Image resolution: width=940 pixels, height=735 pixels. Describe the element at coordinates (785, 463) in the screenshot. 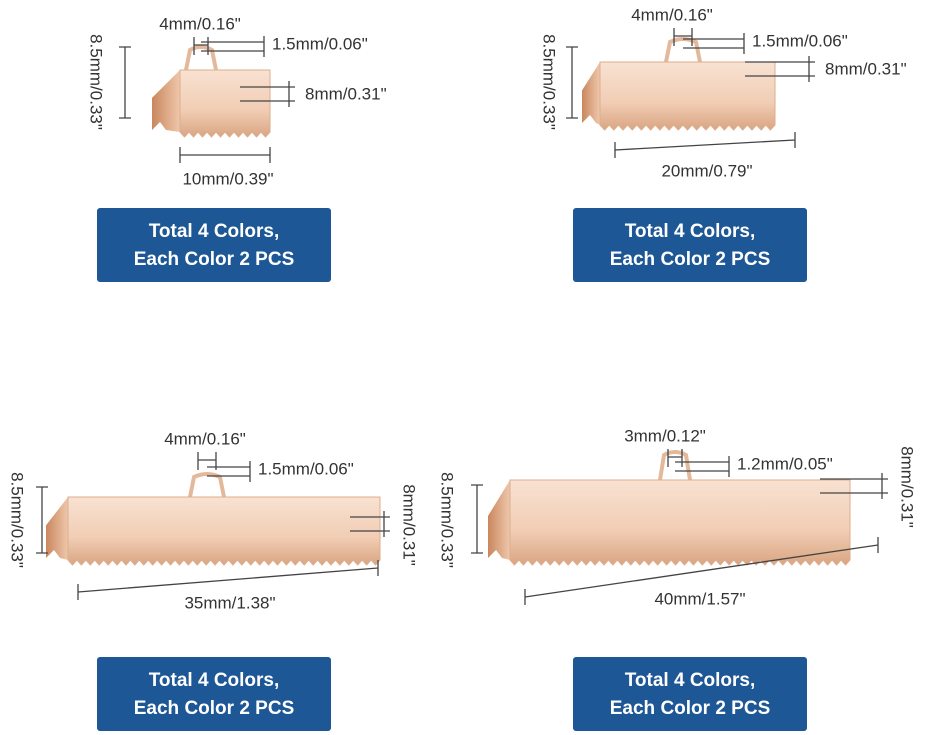

I see `wire-thickness-label: 1.2mm/0.05"` at that location.